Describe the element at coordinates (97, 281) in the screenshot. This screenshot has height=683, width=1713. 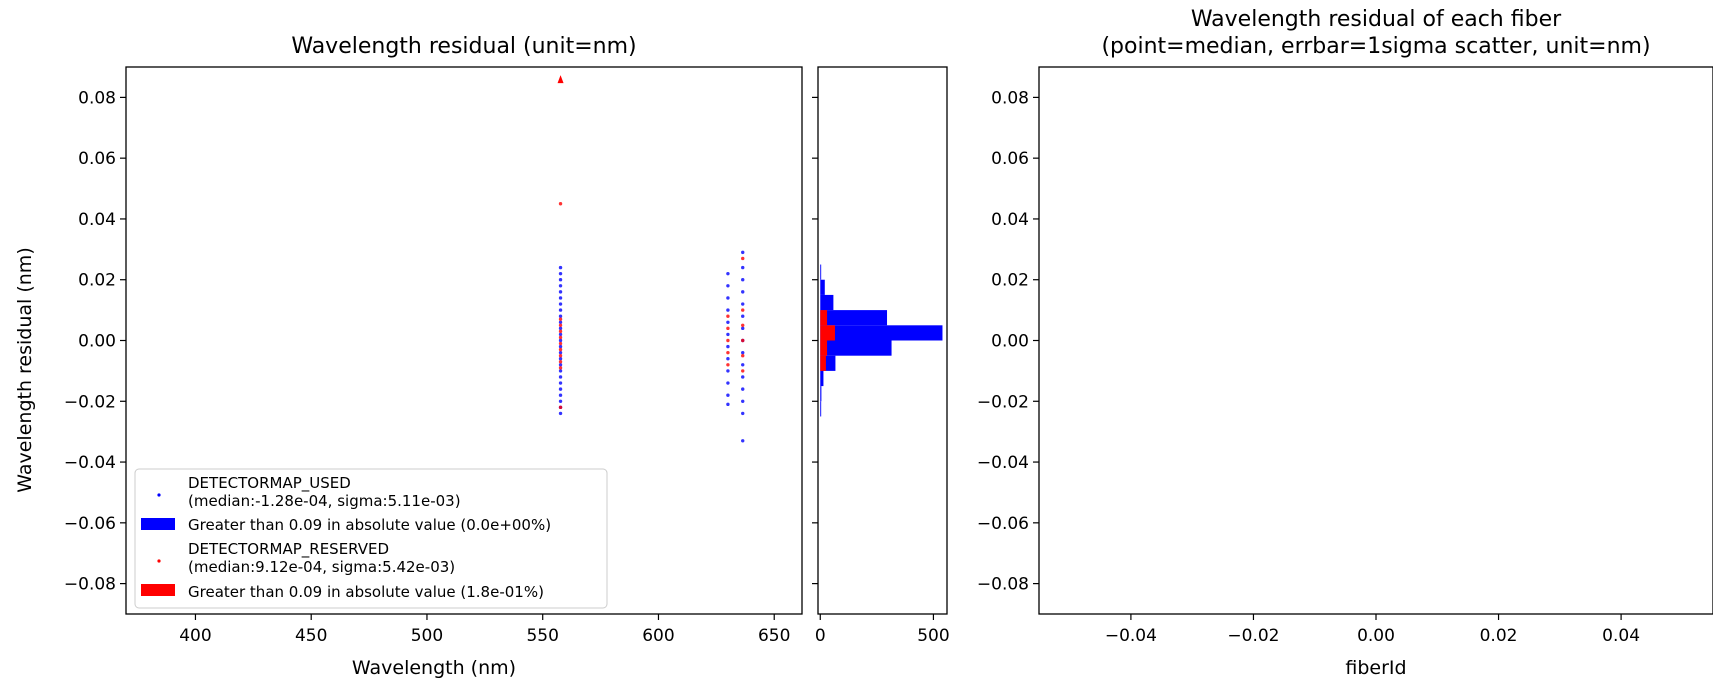
I see `y-tick-label: 0.02` at that location.